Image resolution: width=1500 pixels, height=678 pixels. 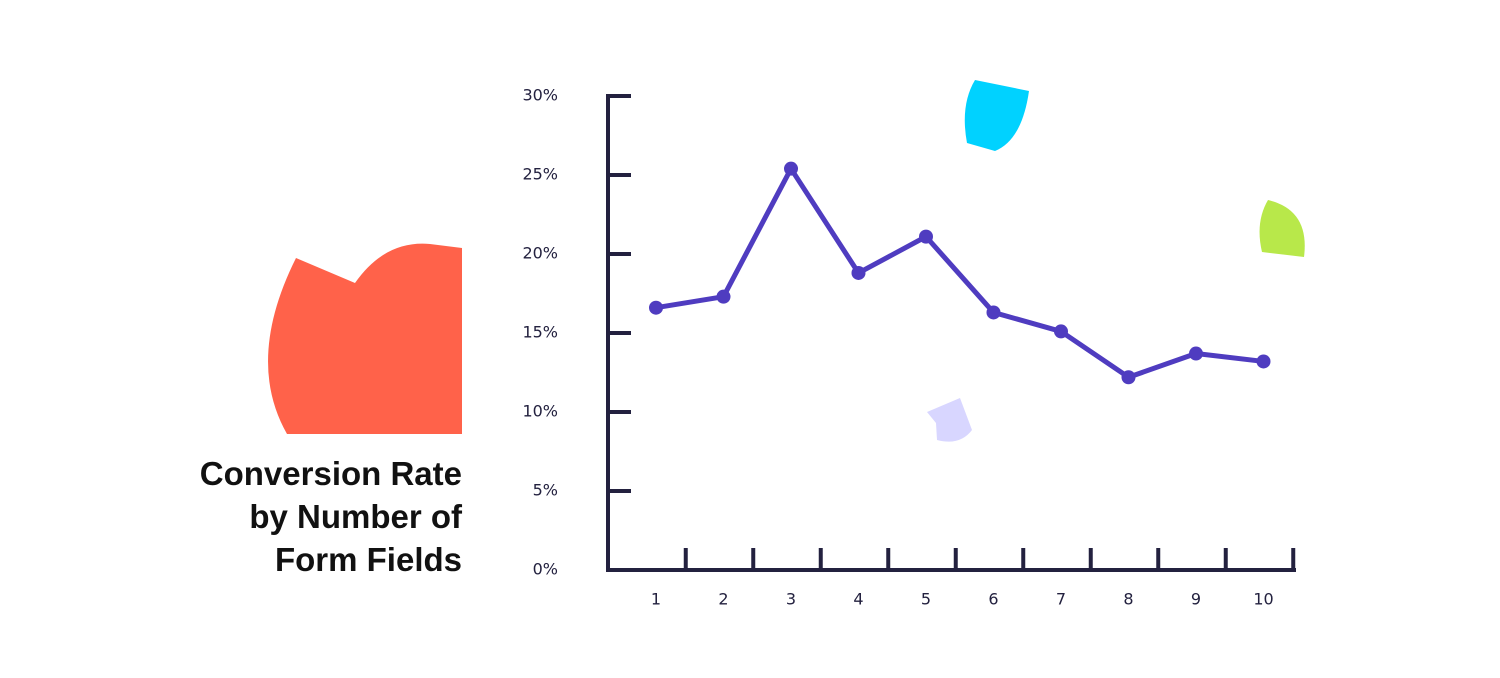 I want to click on x-tick-label: 6, so click(x=993, y=599).